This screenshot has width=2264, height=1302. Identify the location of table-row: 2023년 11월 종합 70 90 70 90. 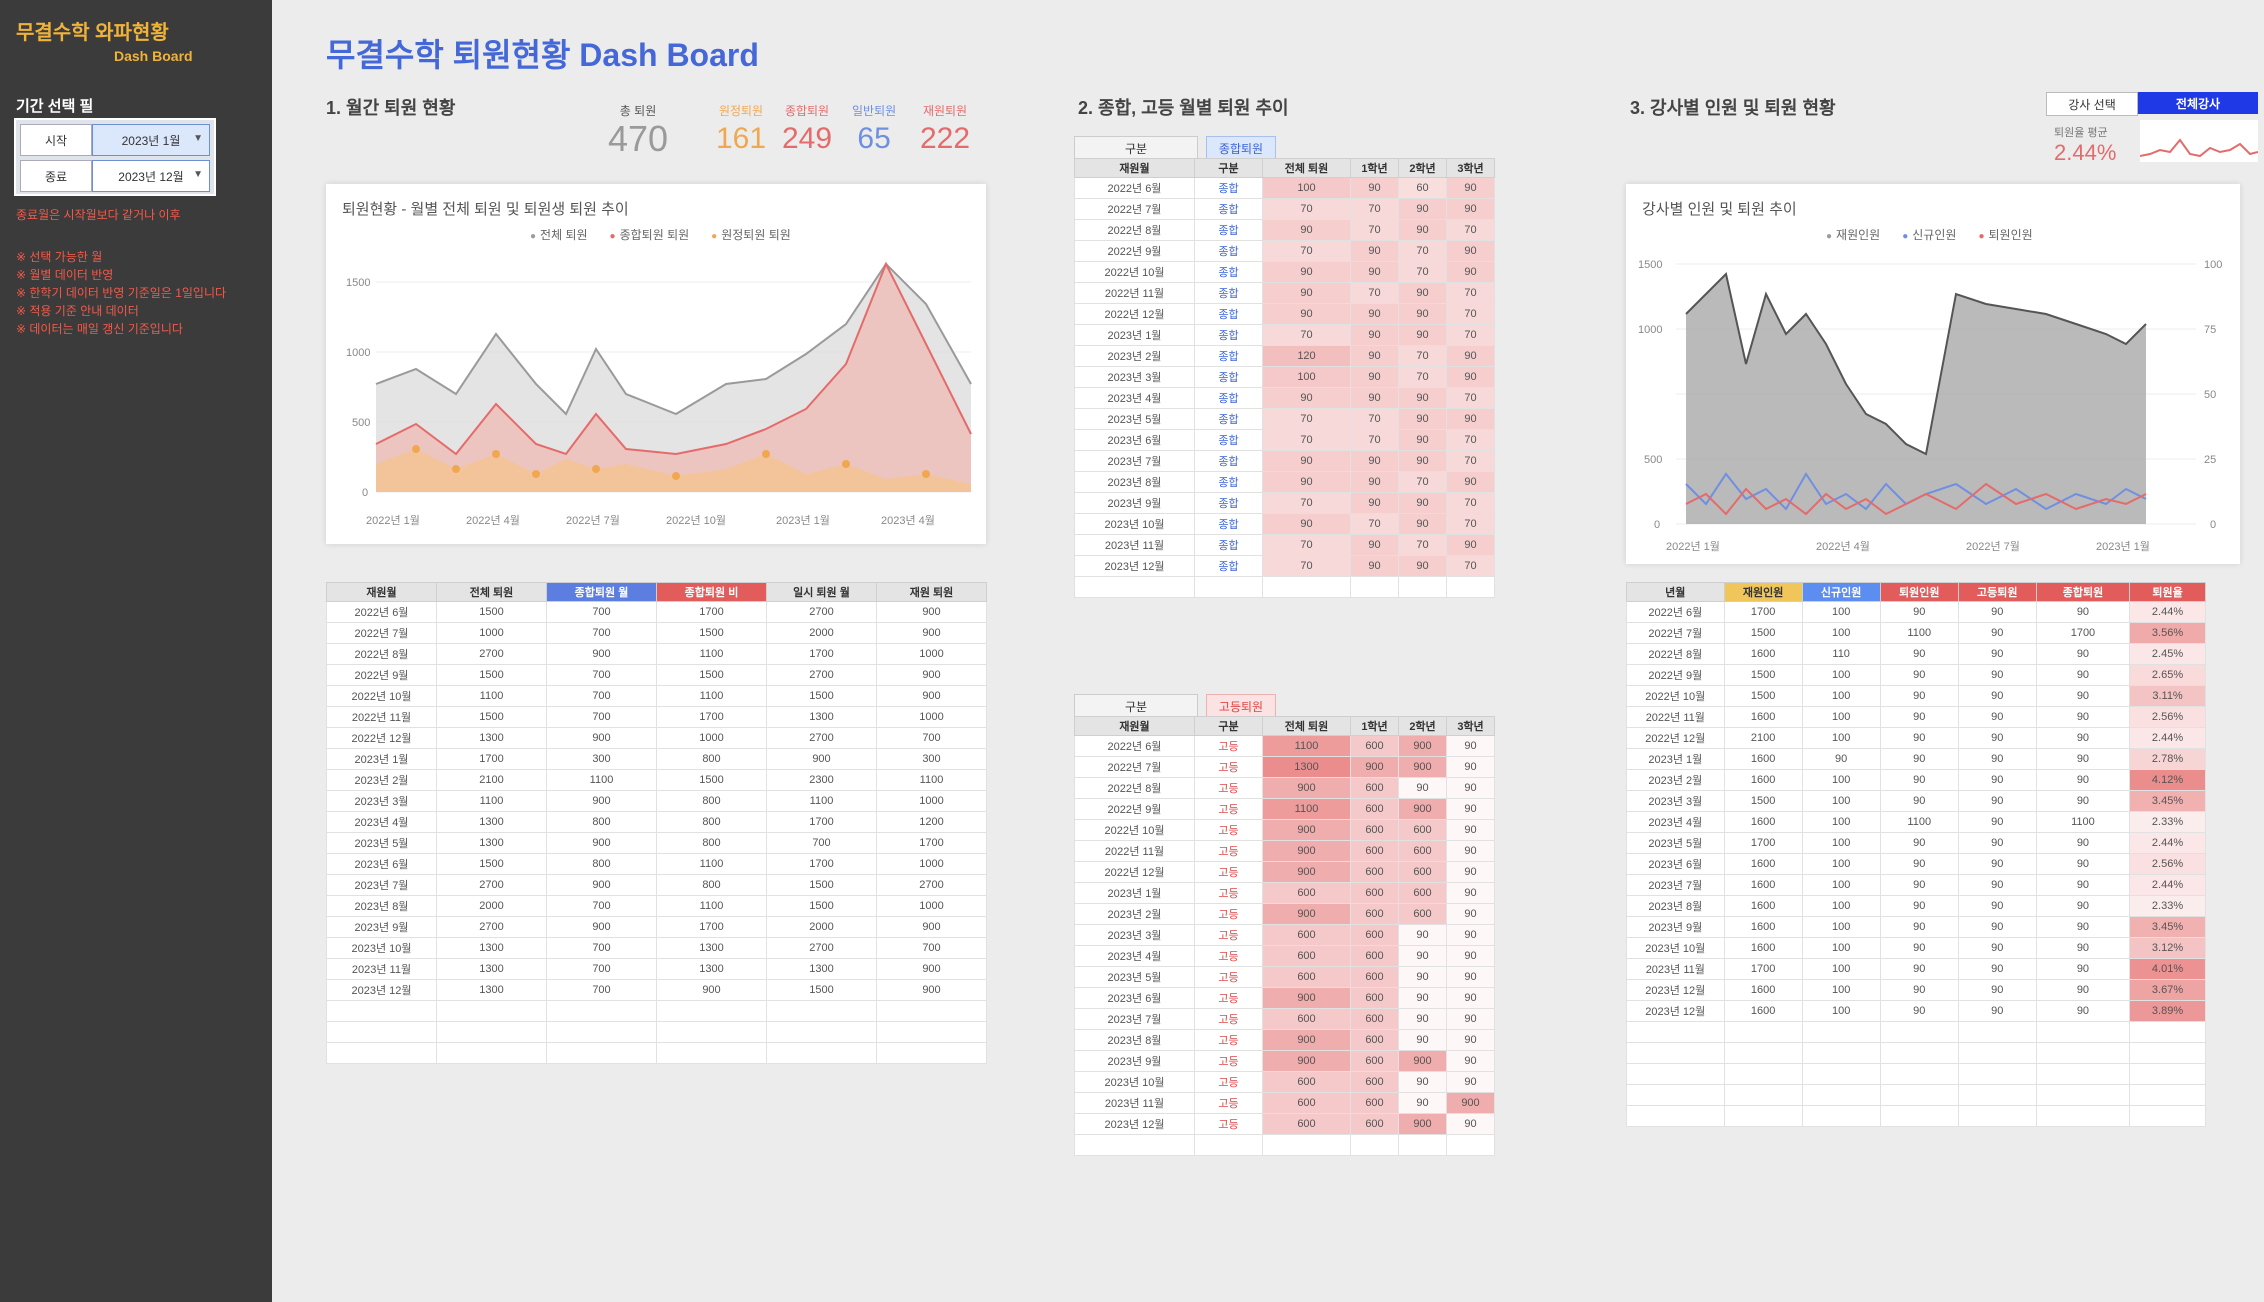
(1284, 545).